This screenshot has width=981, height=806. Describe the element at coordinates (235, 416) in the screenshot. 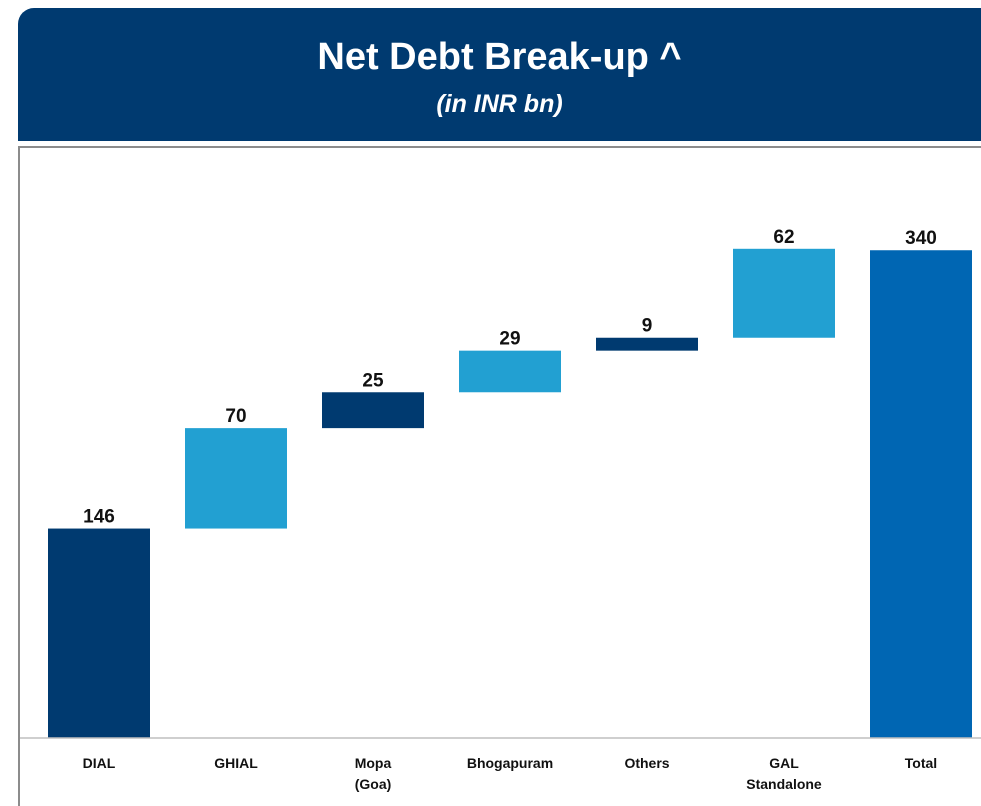

I see `data-label: 70` at that location.